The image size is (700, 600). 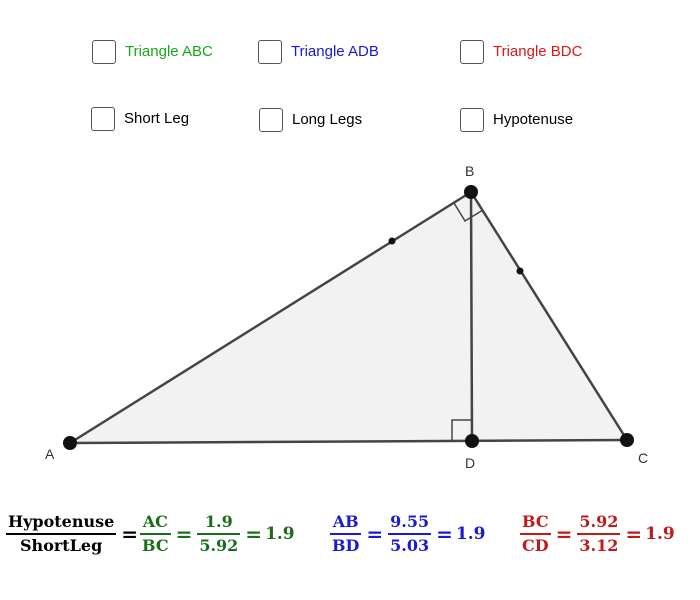 I want to click on fraction-denominator: BC, so click(x=155, y=545).